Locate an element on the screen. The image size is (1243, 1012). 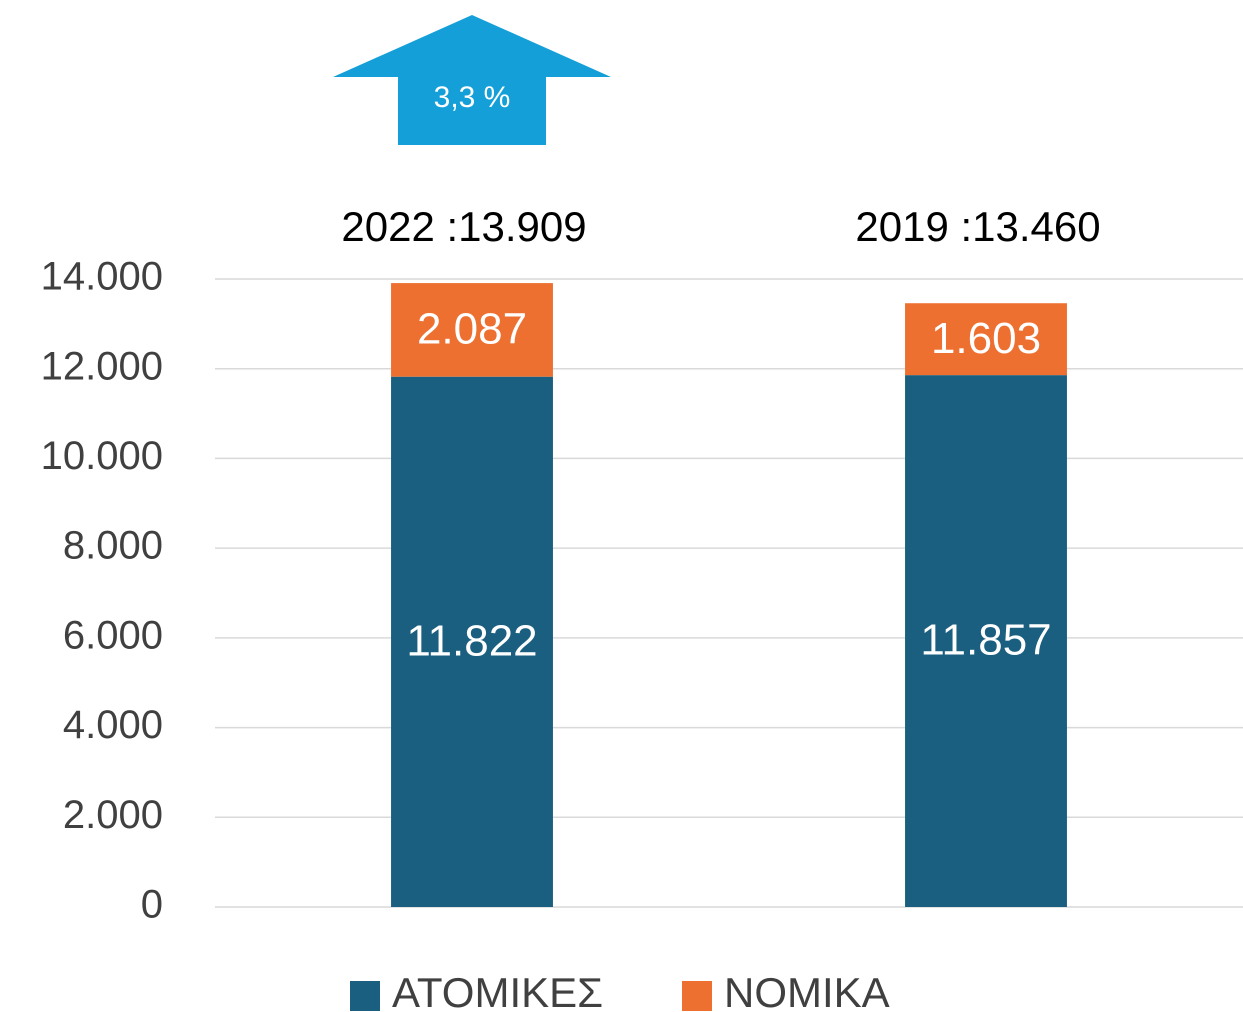
y-tick-label: 0 is located at coordinates (152, 905).